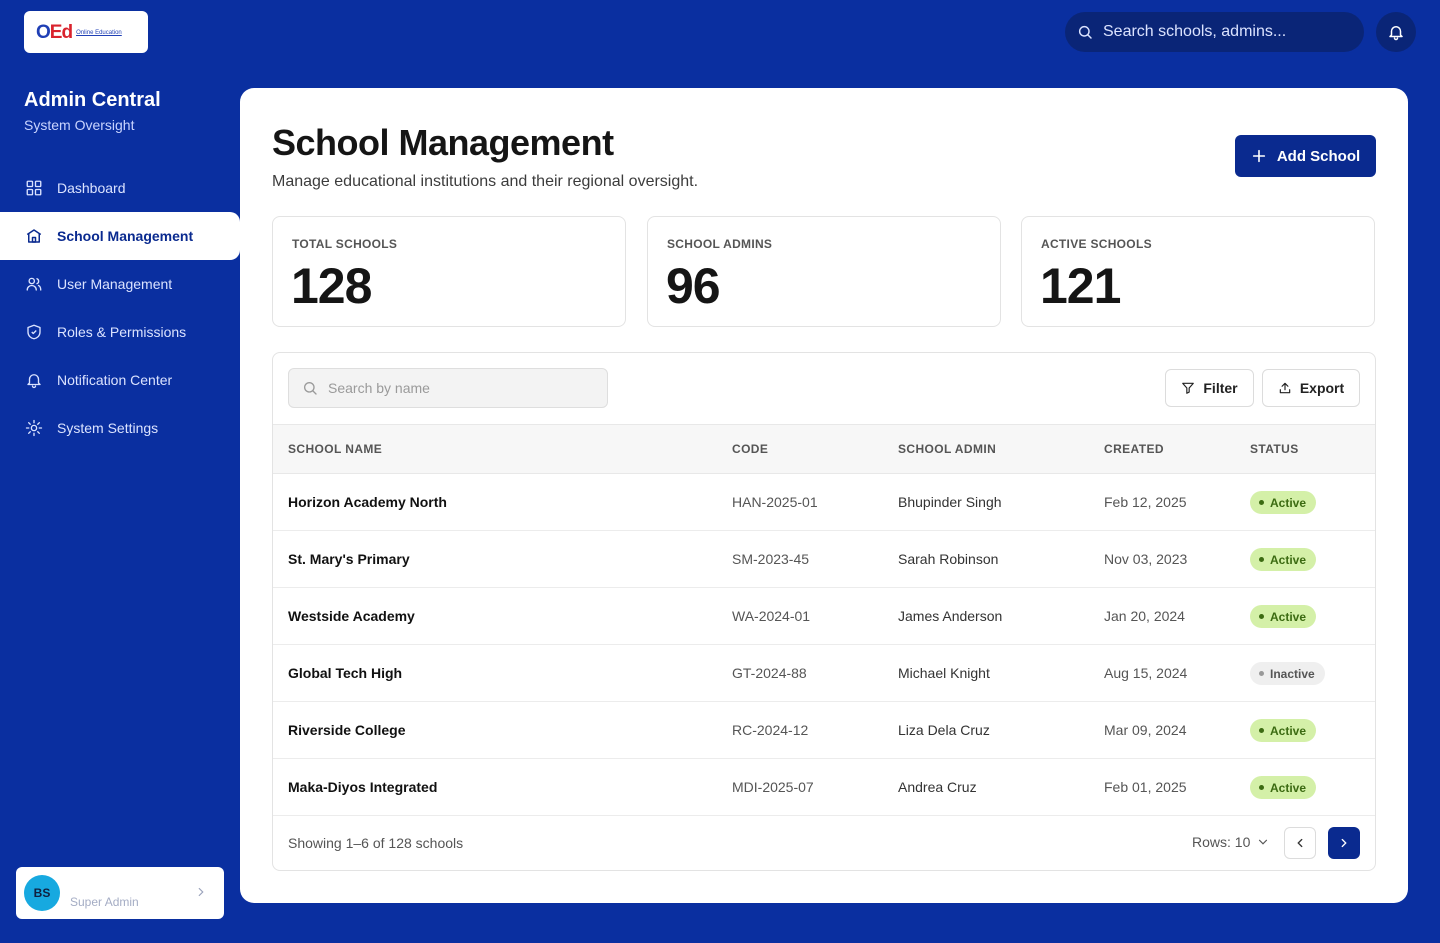  I want to click on add-school-button: Add School, so click(1305, 156).